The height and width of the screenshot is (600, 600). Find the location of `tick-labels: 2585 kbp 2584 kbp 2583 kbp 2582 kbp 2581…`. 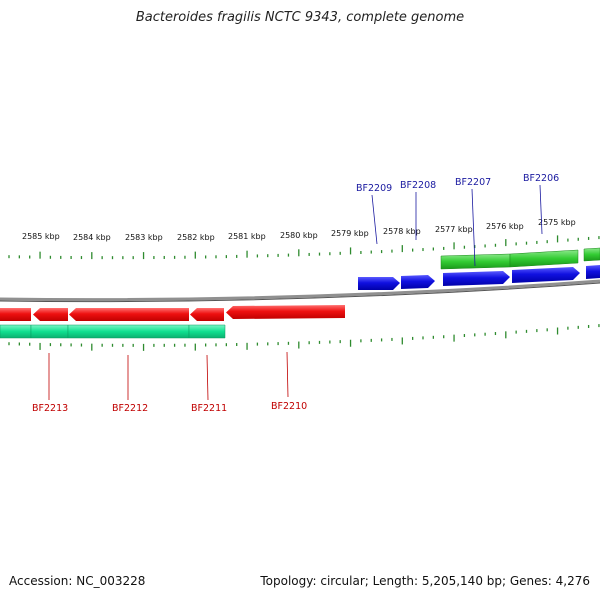

tick-labels: 2585 kbp 2584 kbp 2583 kbp 2582 kbp 2581… is located at coordinates (299, 230).